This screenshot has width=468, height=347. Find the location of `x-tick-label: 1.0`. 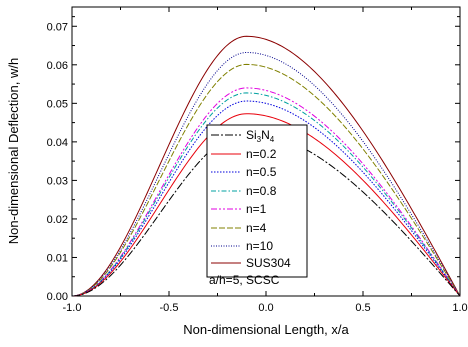

x-tick-label: 1.0 is located at coordinates (459, 308).